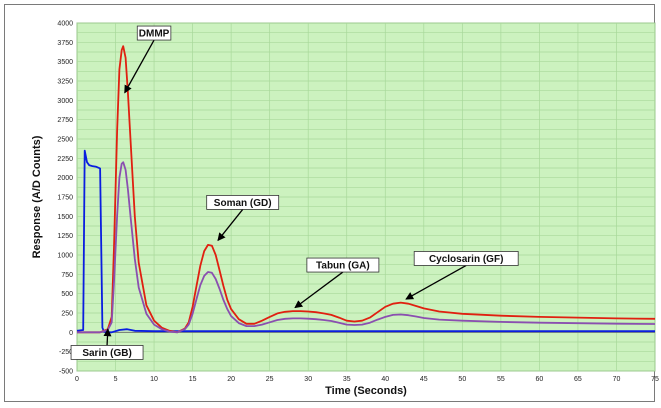 This screenshot has width=661, height=408. What do you see at coordinates (77, 379) in the screenshot?
I see `x-tick-label: 0` at bounding box center [77, 379].